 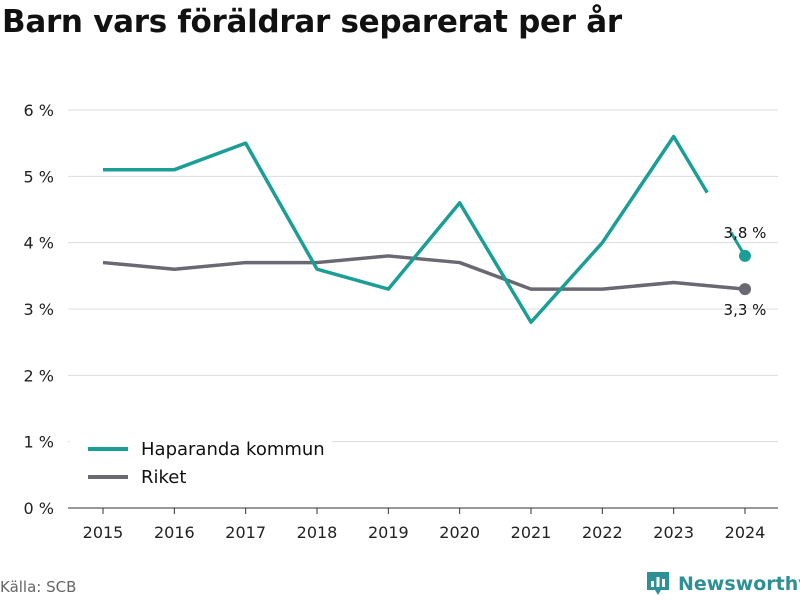 I want to click on y-tick-label: 4 %, so click(x=39, y=243).